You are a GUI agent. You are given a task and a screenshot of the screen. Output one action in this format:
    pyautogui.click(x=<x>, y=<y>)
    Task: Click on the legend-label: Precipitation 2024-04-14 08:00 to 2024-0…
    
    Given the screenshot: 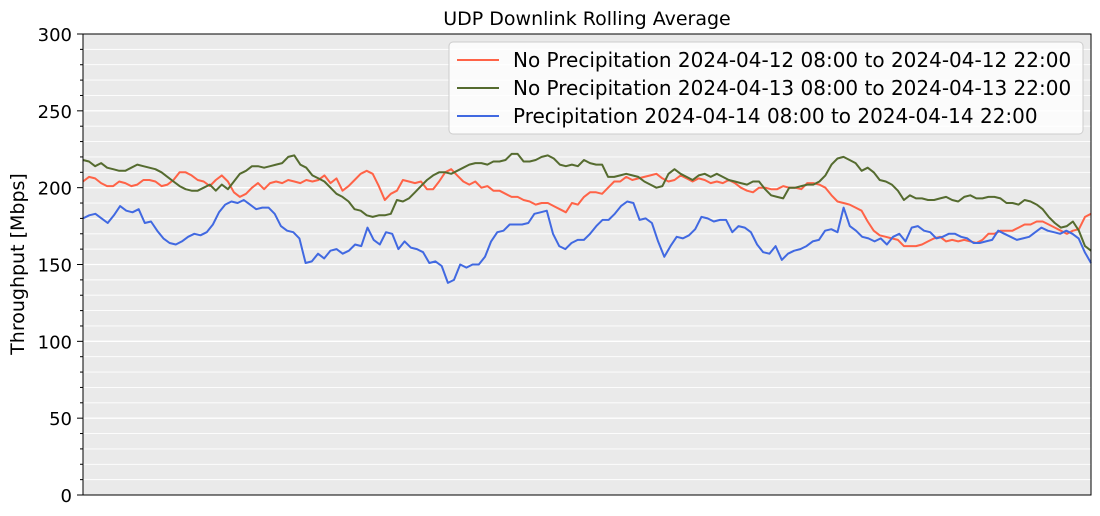 What is the action you would take?
    pyautogui.click(x=775, y=116)
    